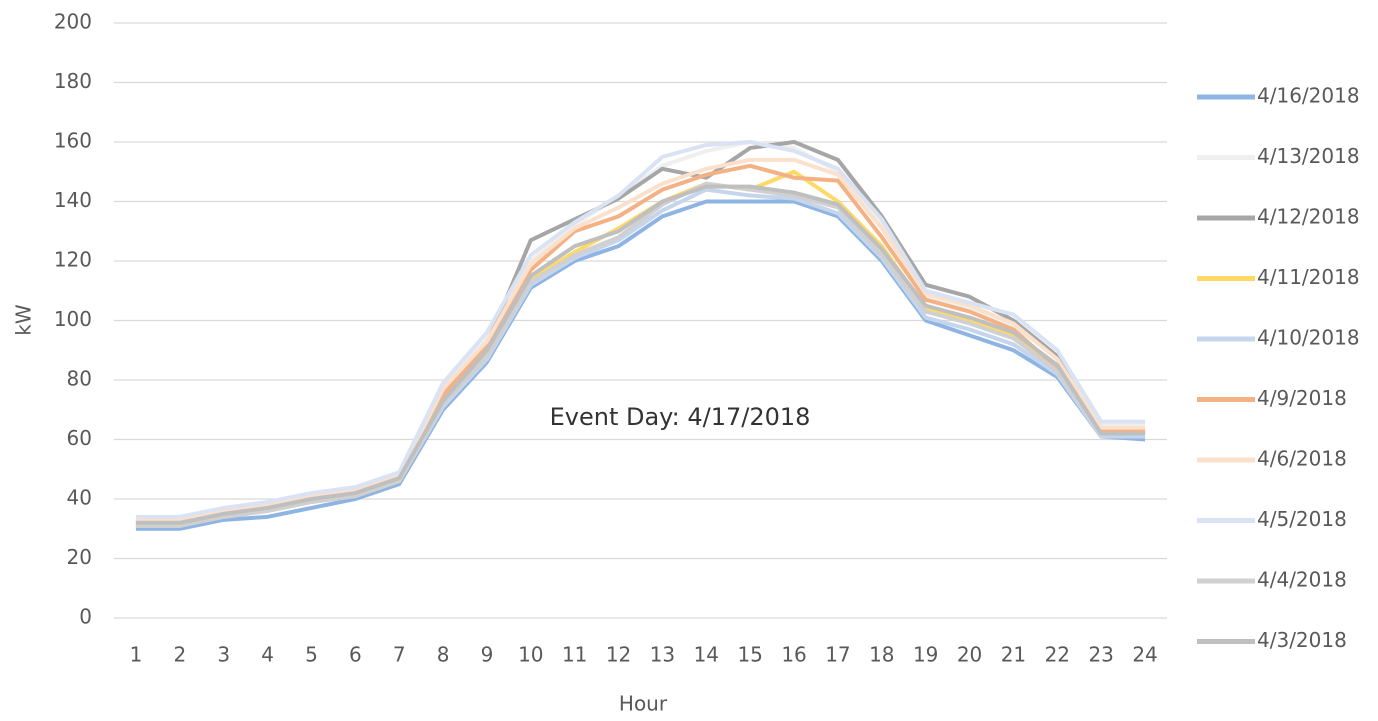 Image resolution: width=1378 pixels, height=721 pixels. Describe the element at coordinates (179, 655) in the screenshot. I see `x-tick-label: 2` at that location.